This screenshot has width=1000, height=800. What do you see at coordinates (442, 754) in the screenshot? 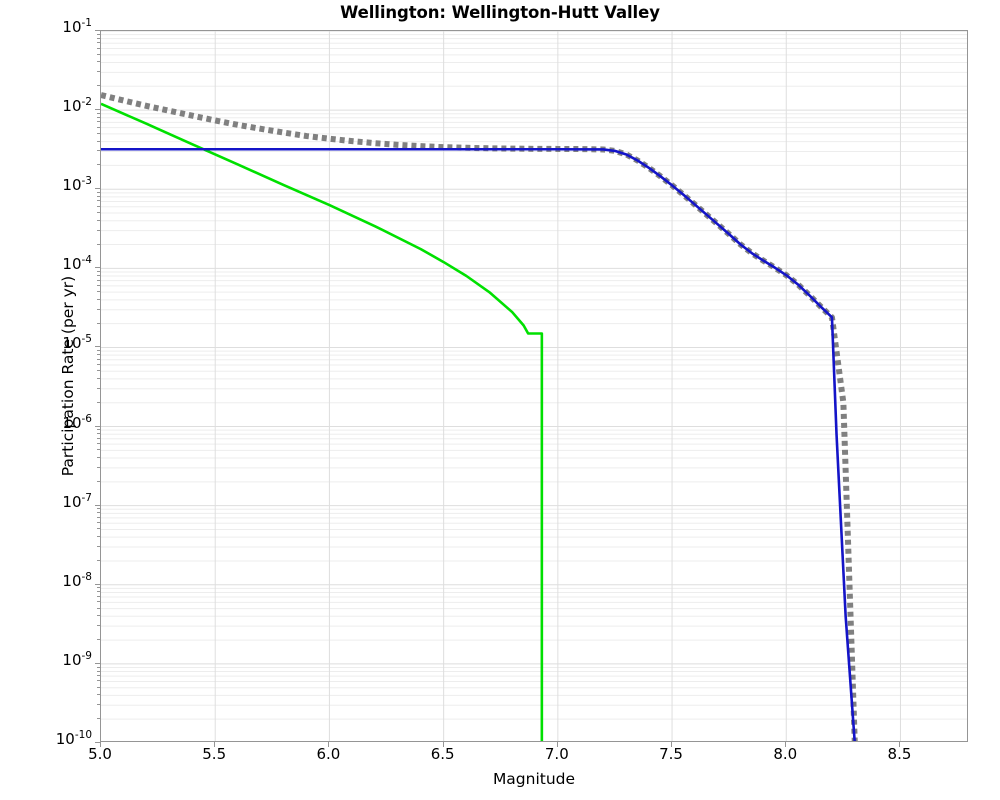
I see `x-tick-label: 6.5` at bounding box center [442, 754].